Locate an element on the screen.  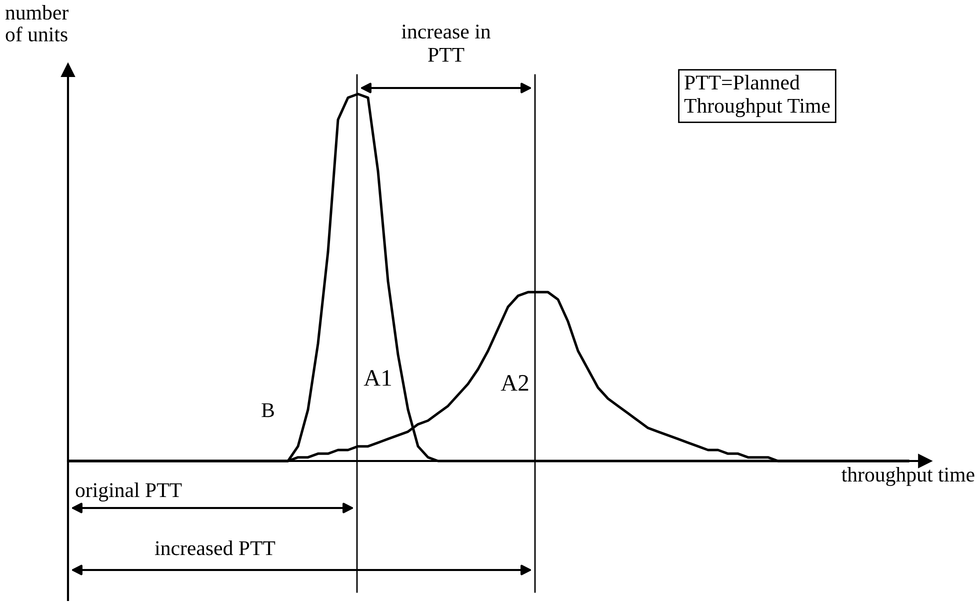
text: increase in PTT is located at coordinates (446, 43).